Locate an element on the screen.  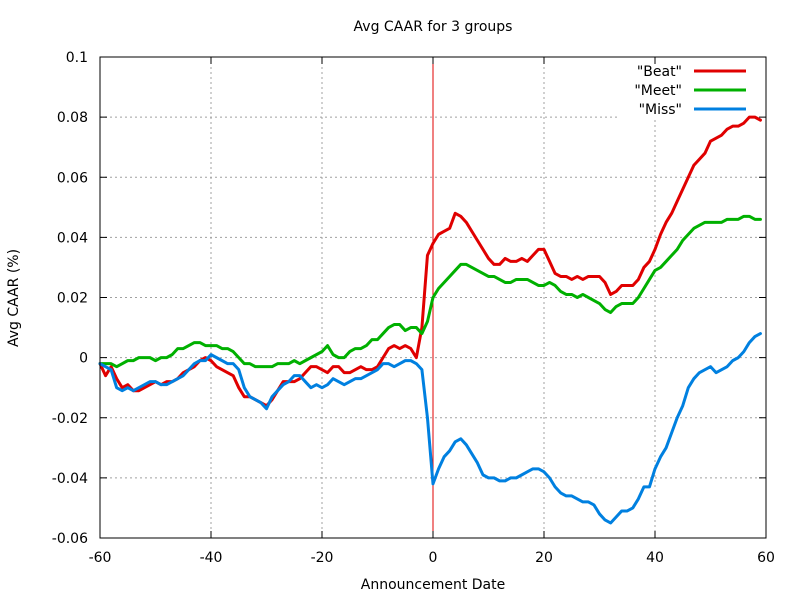
y-tick-label: 0.1 is located at coordinates (77, 58).